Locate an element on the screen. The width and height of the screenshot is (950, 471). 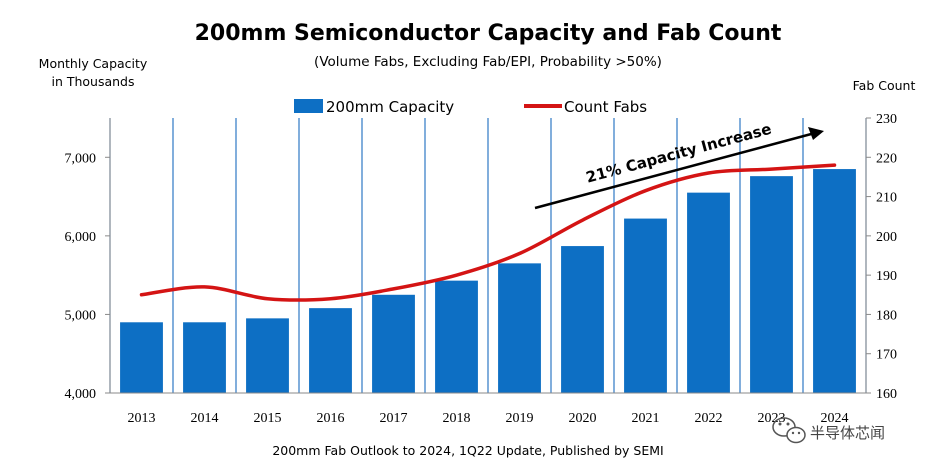
bar-2014 is located at coordinates (204, 357).